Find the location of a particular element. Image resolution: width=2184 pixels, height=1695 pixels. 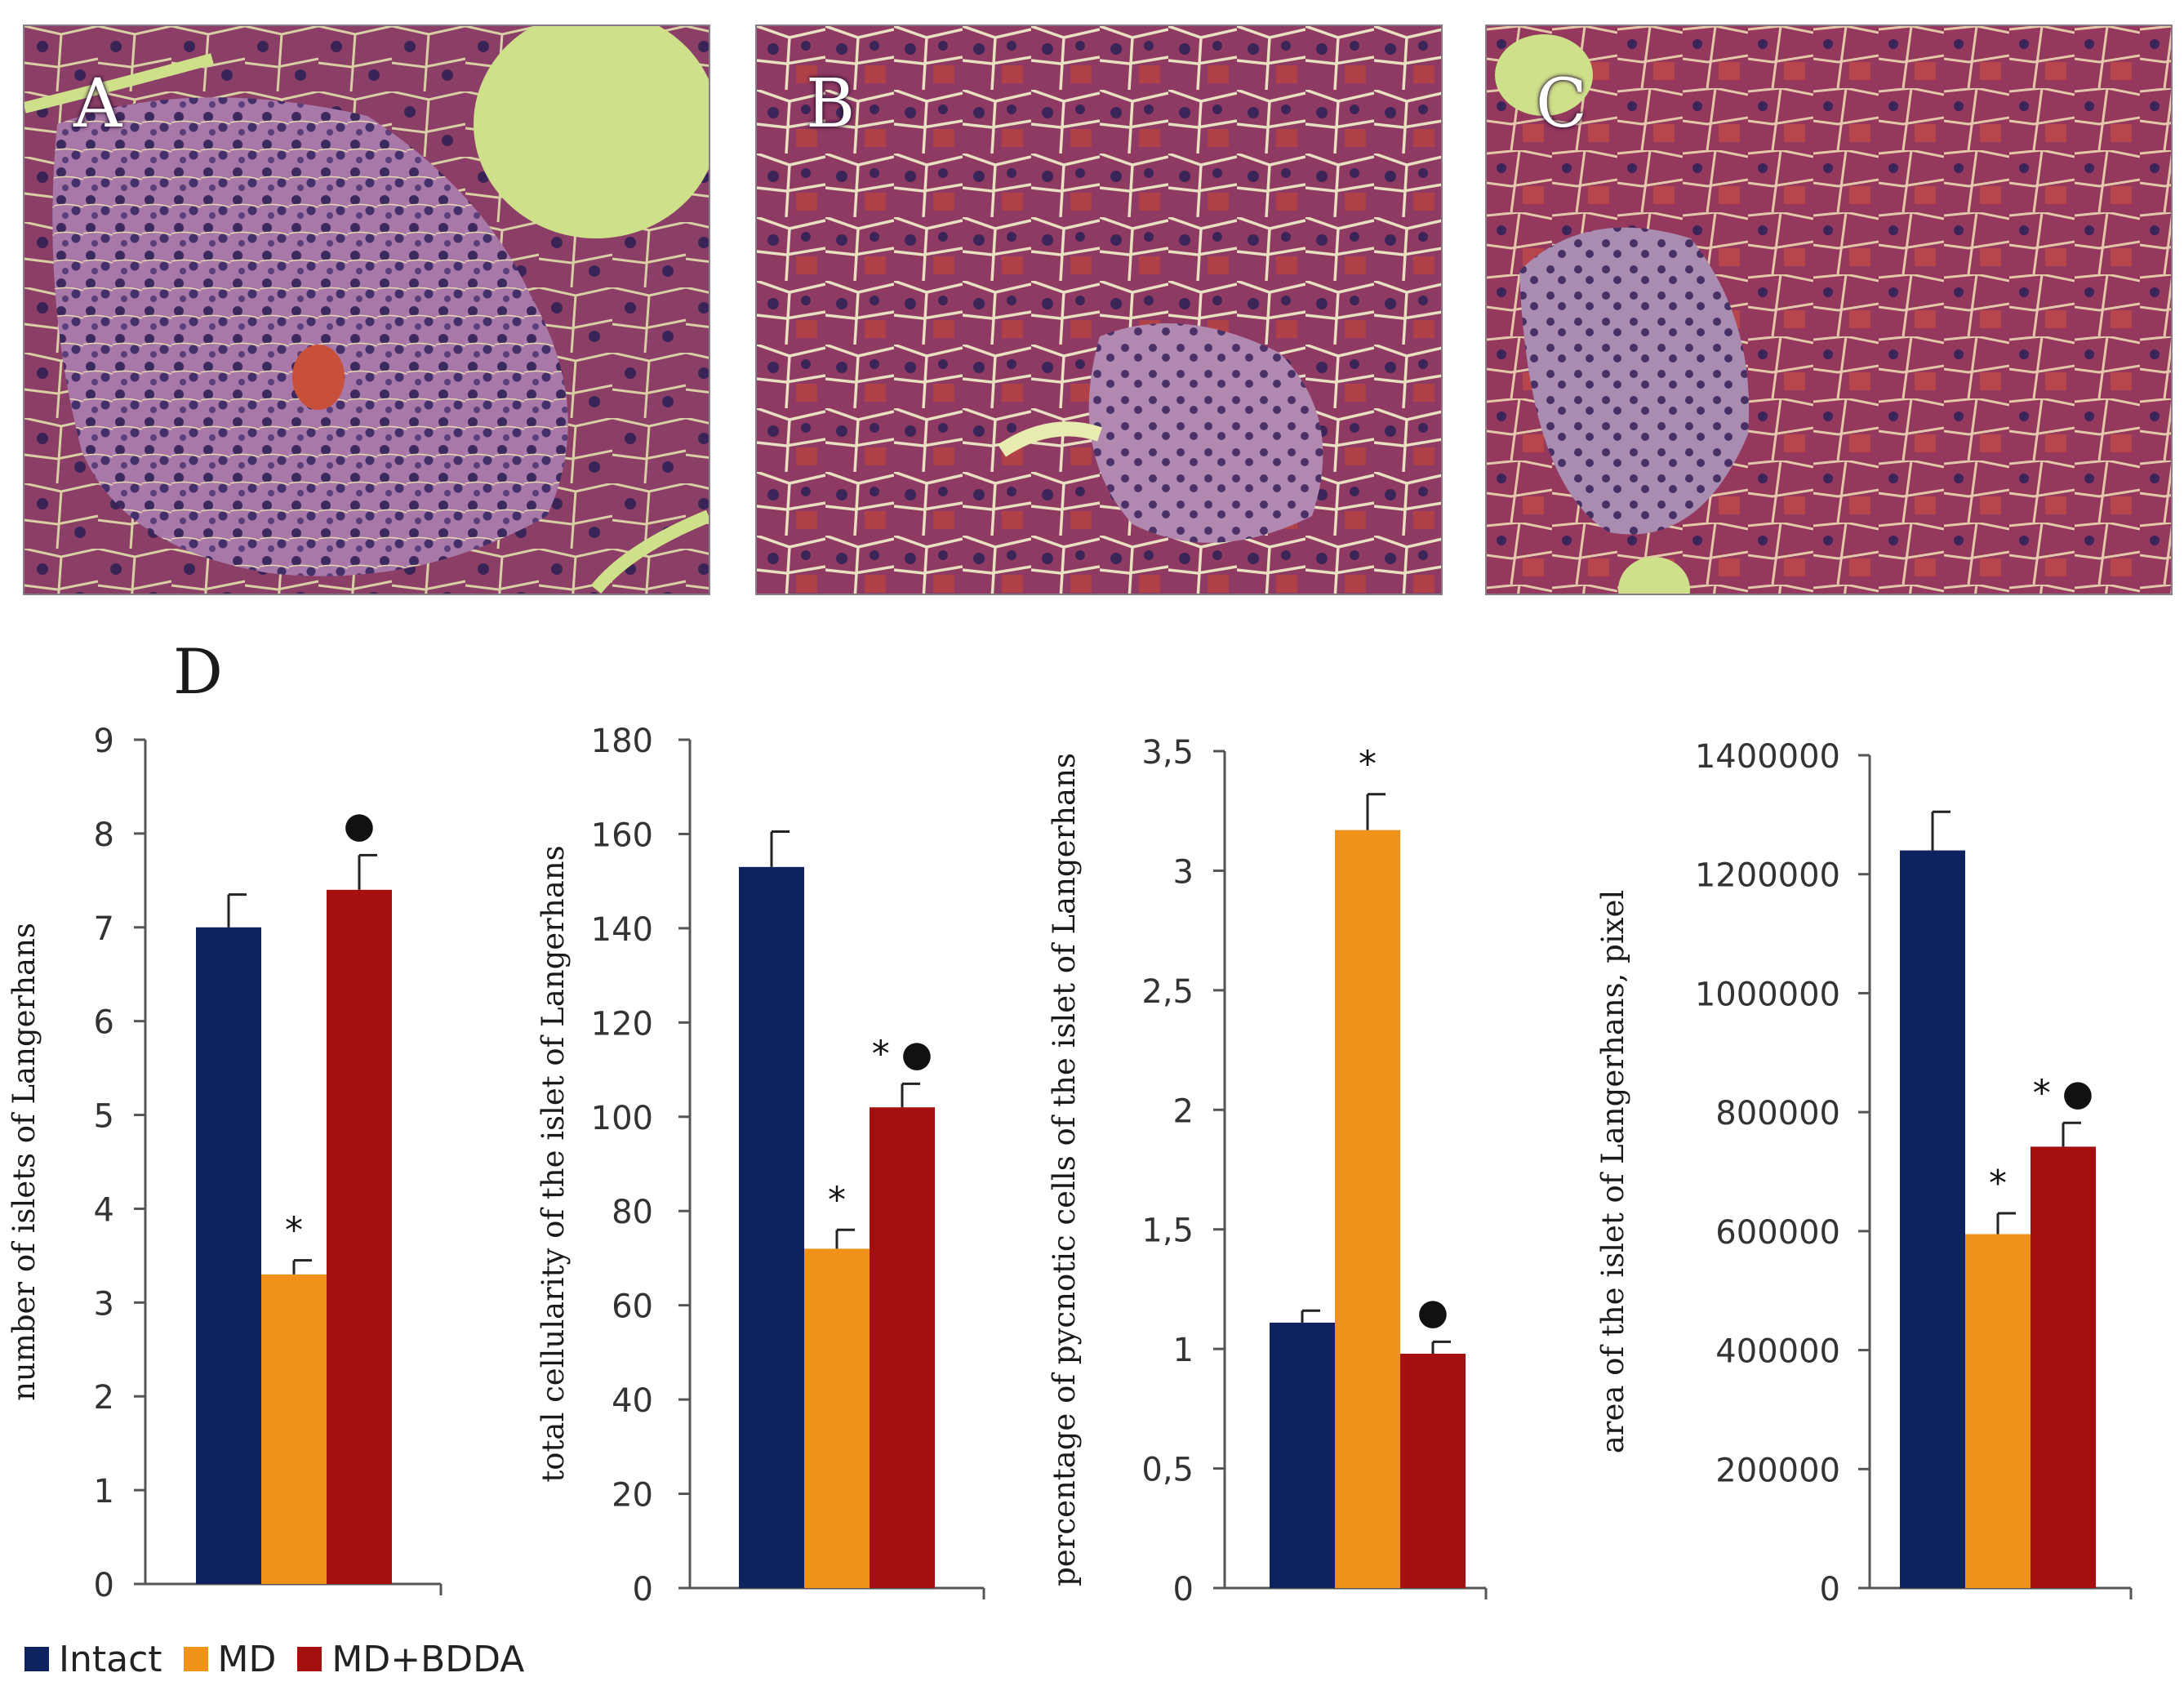

chart-2-tick-label-6: 120 is located at coordinates (622, 1024).